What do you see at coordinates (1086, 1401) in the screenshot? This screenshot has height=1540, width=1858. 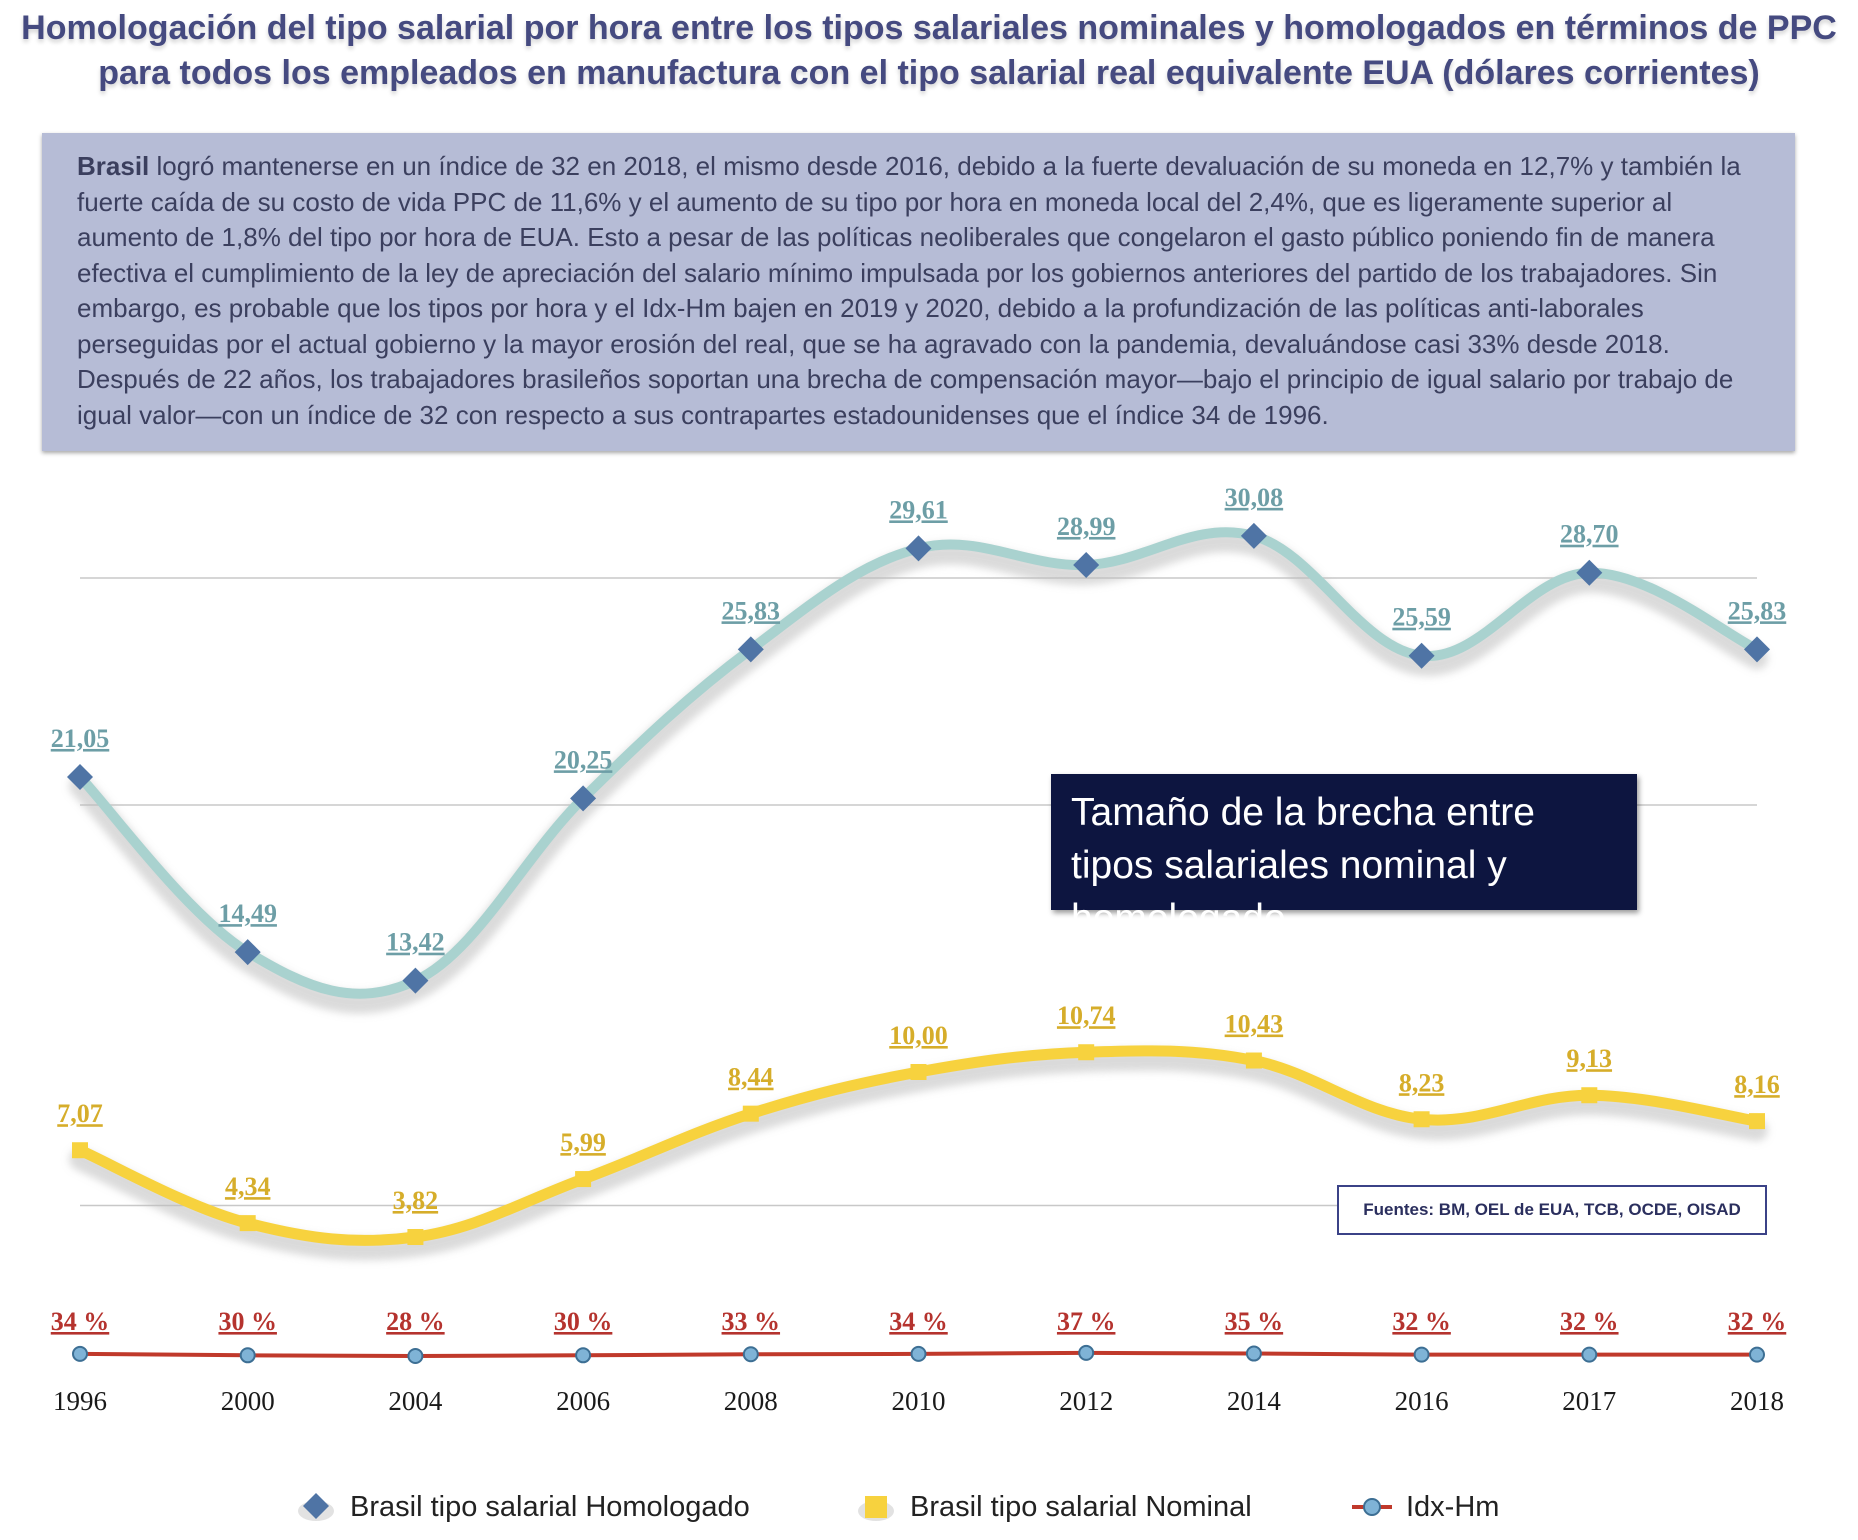 I see `x-tick-label: 2012` at bounding box center [1086, 1401].